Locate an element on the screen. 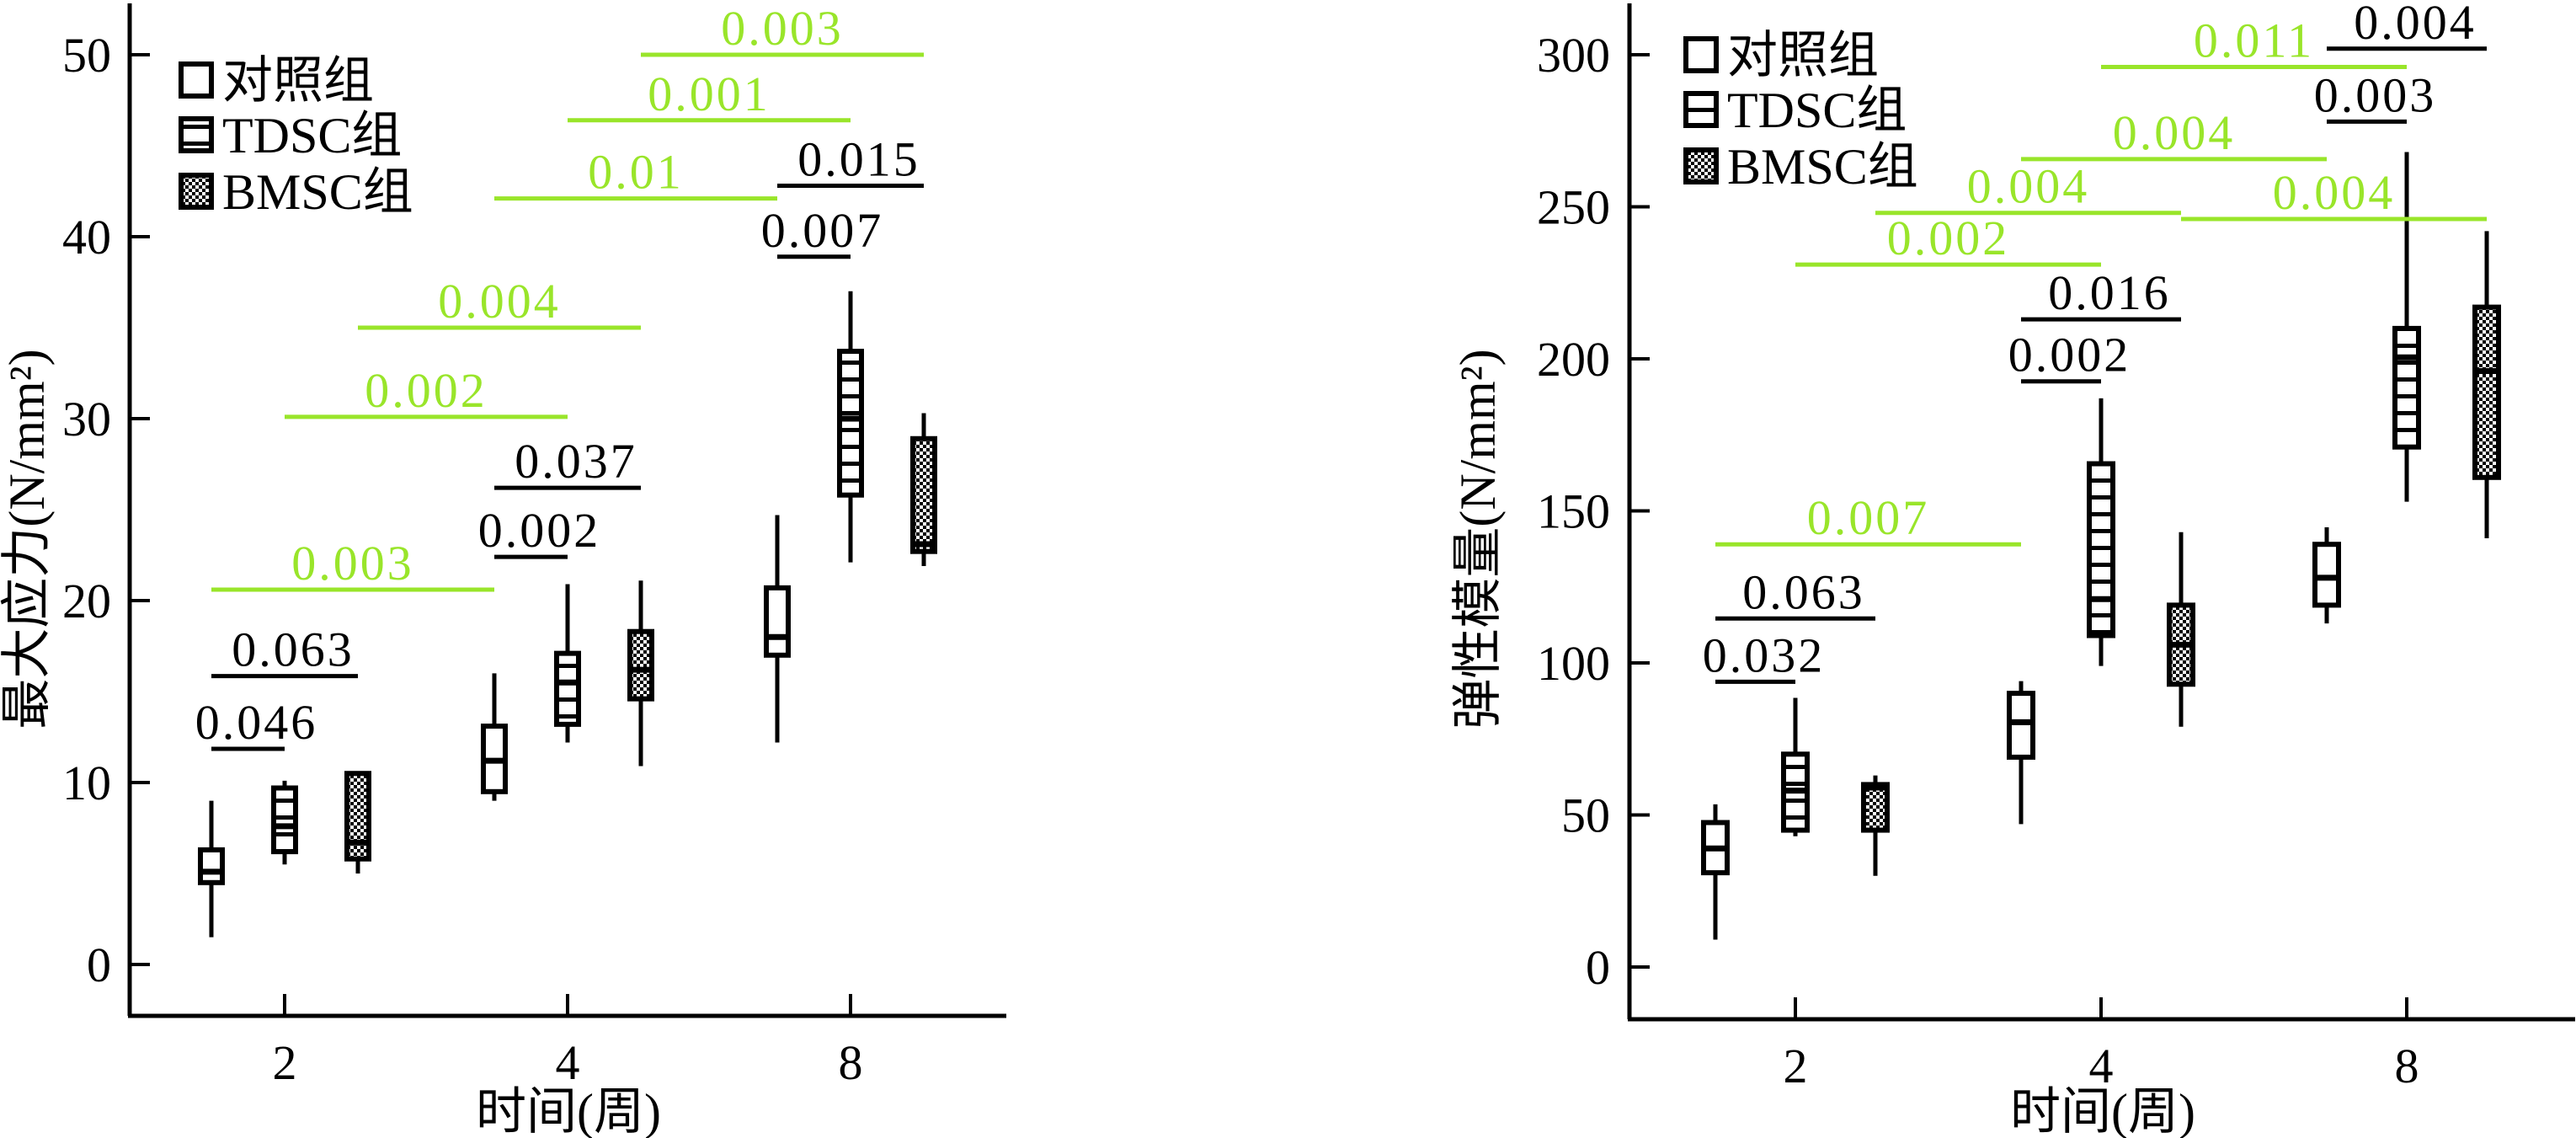 The image size is (2576, 1138). p-value-label: 0.016 is located at coordinates (2109, 292).